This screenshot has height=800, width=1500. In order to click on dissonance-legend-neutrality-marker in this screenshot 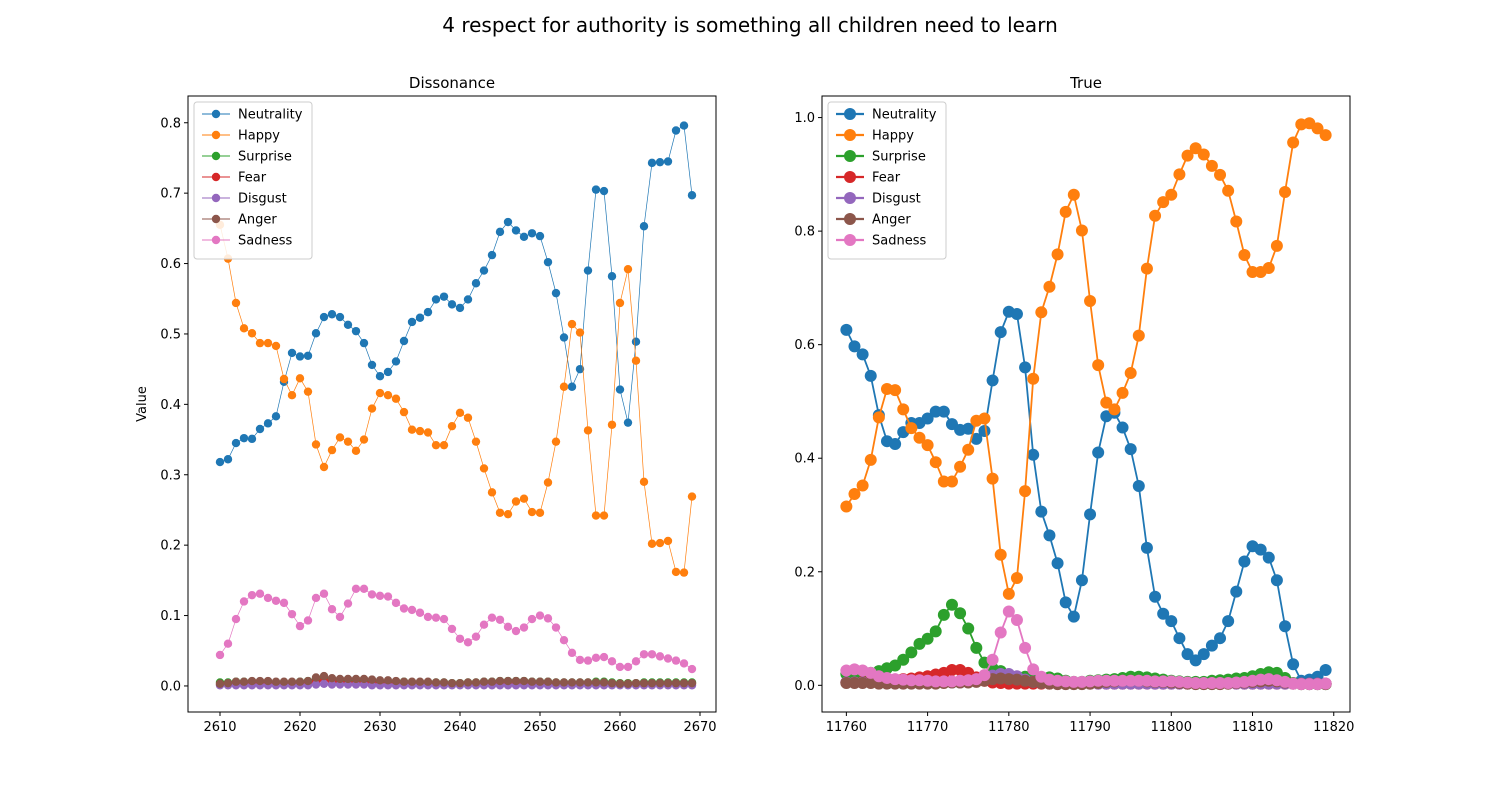, I will do `click(216, 114)`.